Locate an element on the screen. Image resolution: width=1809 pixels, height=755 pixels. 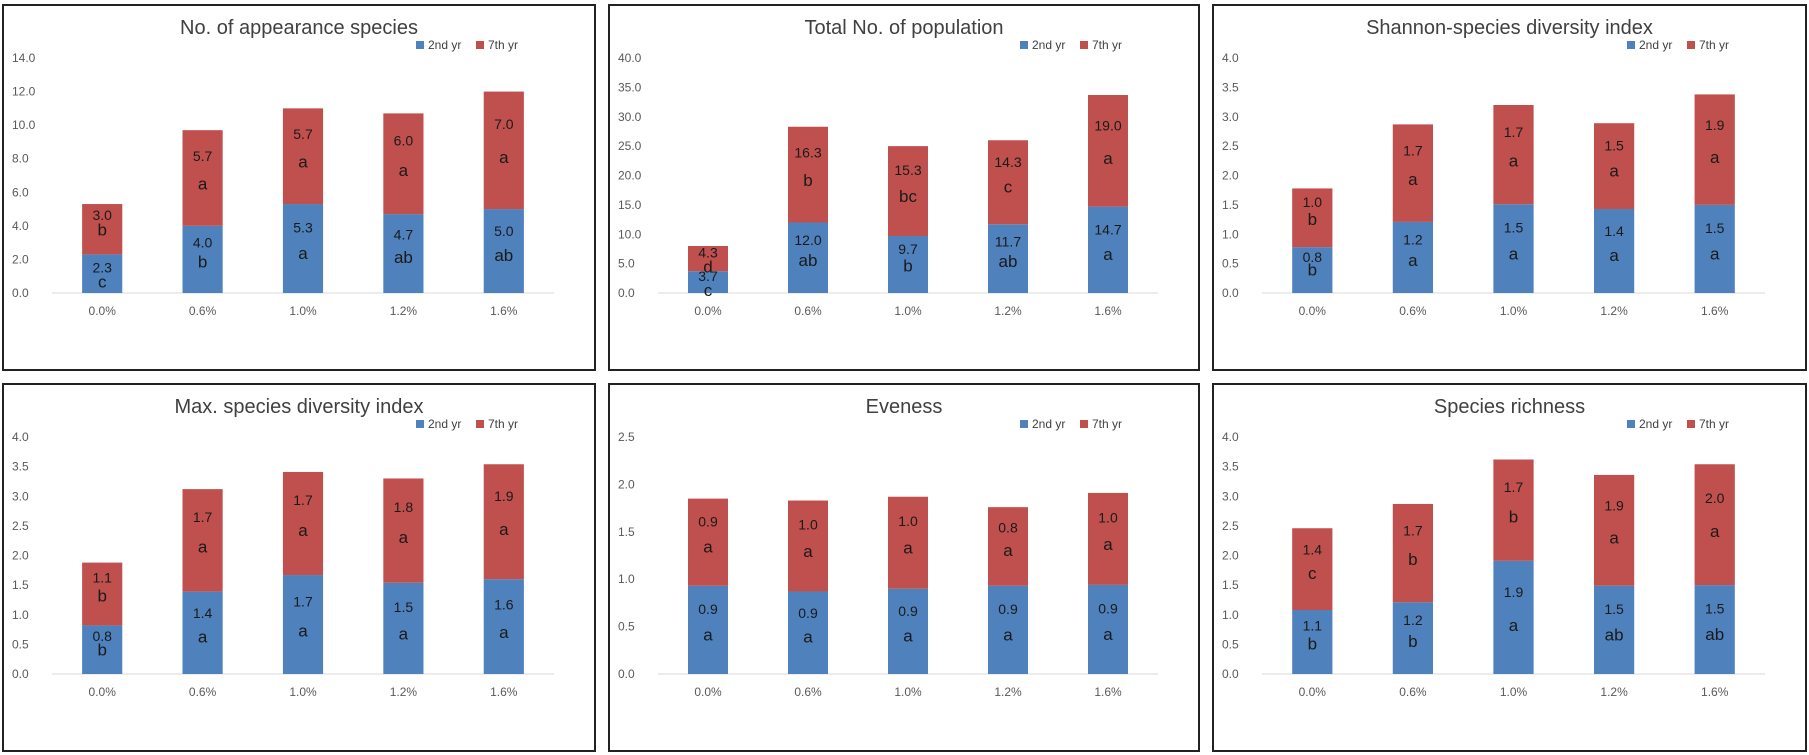
chart-title: Shannon-species diversity index is located at coordinates (1509, 28).